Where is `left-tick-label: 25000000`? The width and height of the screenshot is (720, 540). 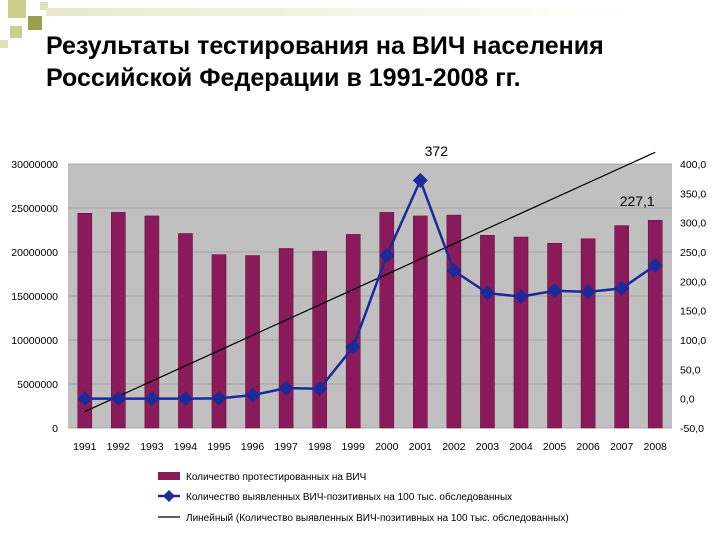
left-tick-label: 25000000 is located at coordinates (34, 209).